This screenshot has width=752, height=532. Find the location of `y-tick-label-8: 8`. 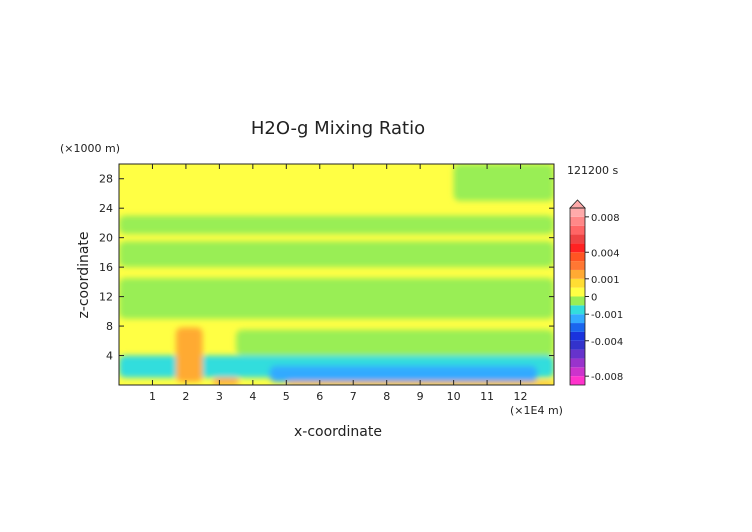

y-tick-label-8: 8 is located at coordinates (109, 326).